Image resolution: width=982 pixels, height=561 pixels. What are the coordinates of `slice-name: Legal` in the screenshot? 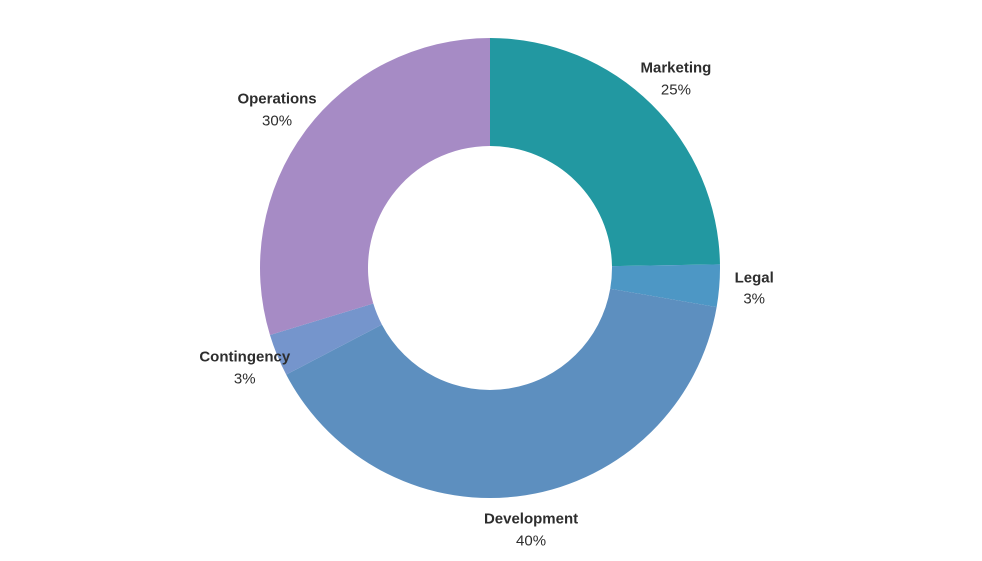 It's located at (754, 277).